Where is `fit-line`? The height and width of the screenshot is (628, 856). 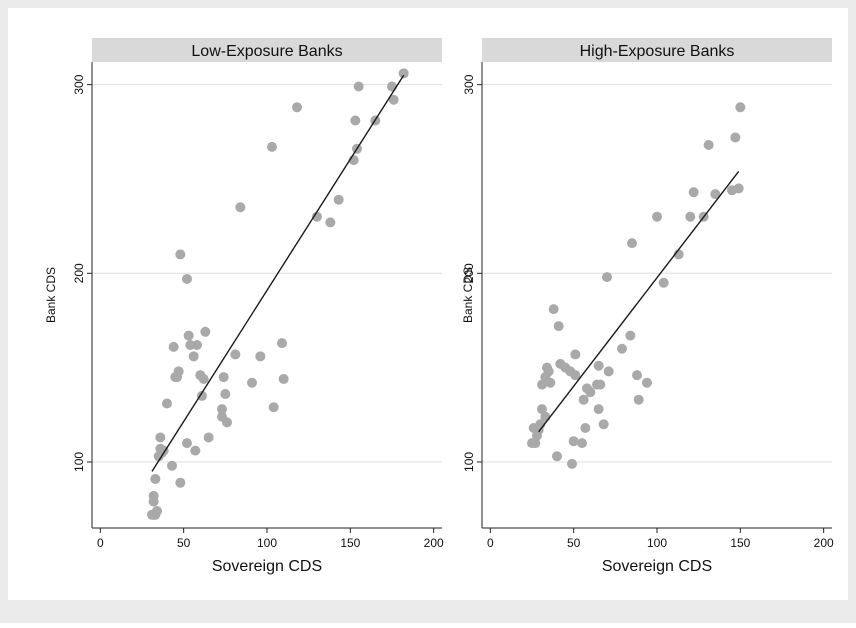 fit-line is located at coordinates (639, 301).